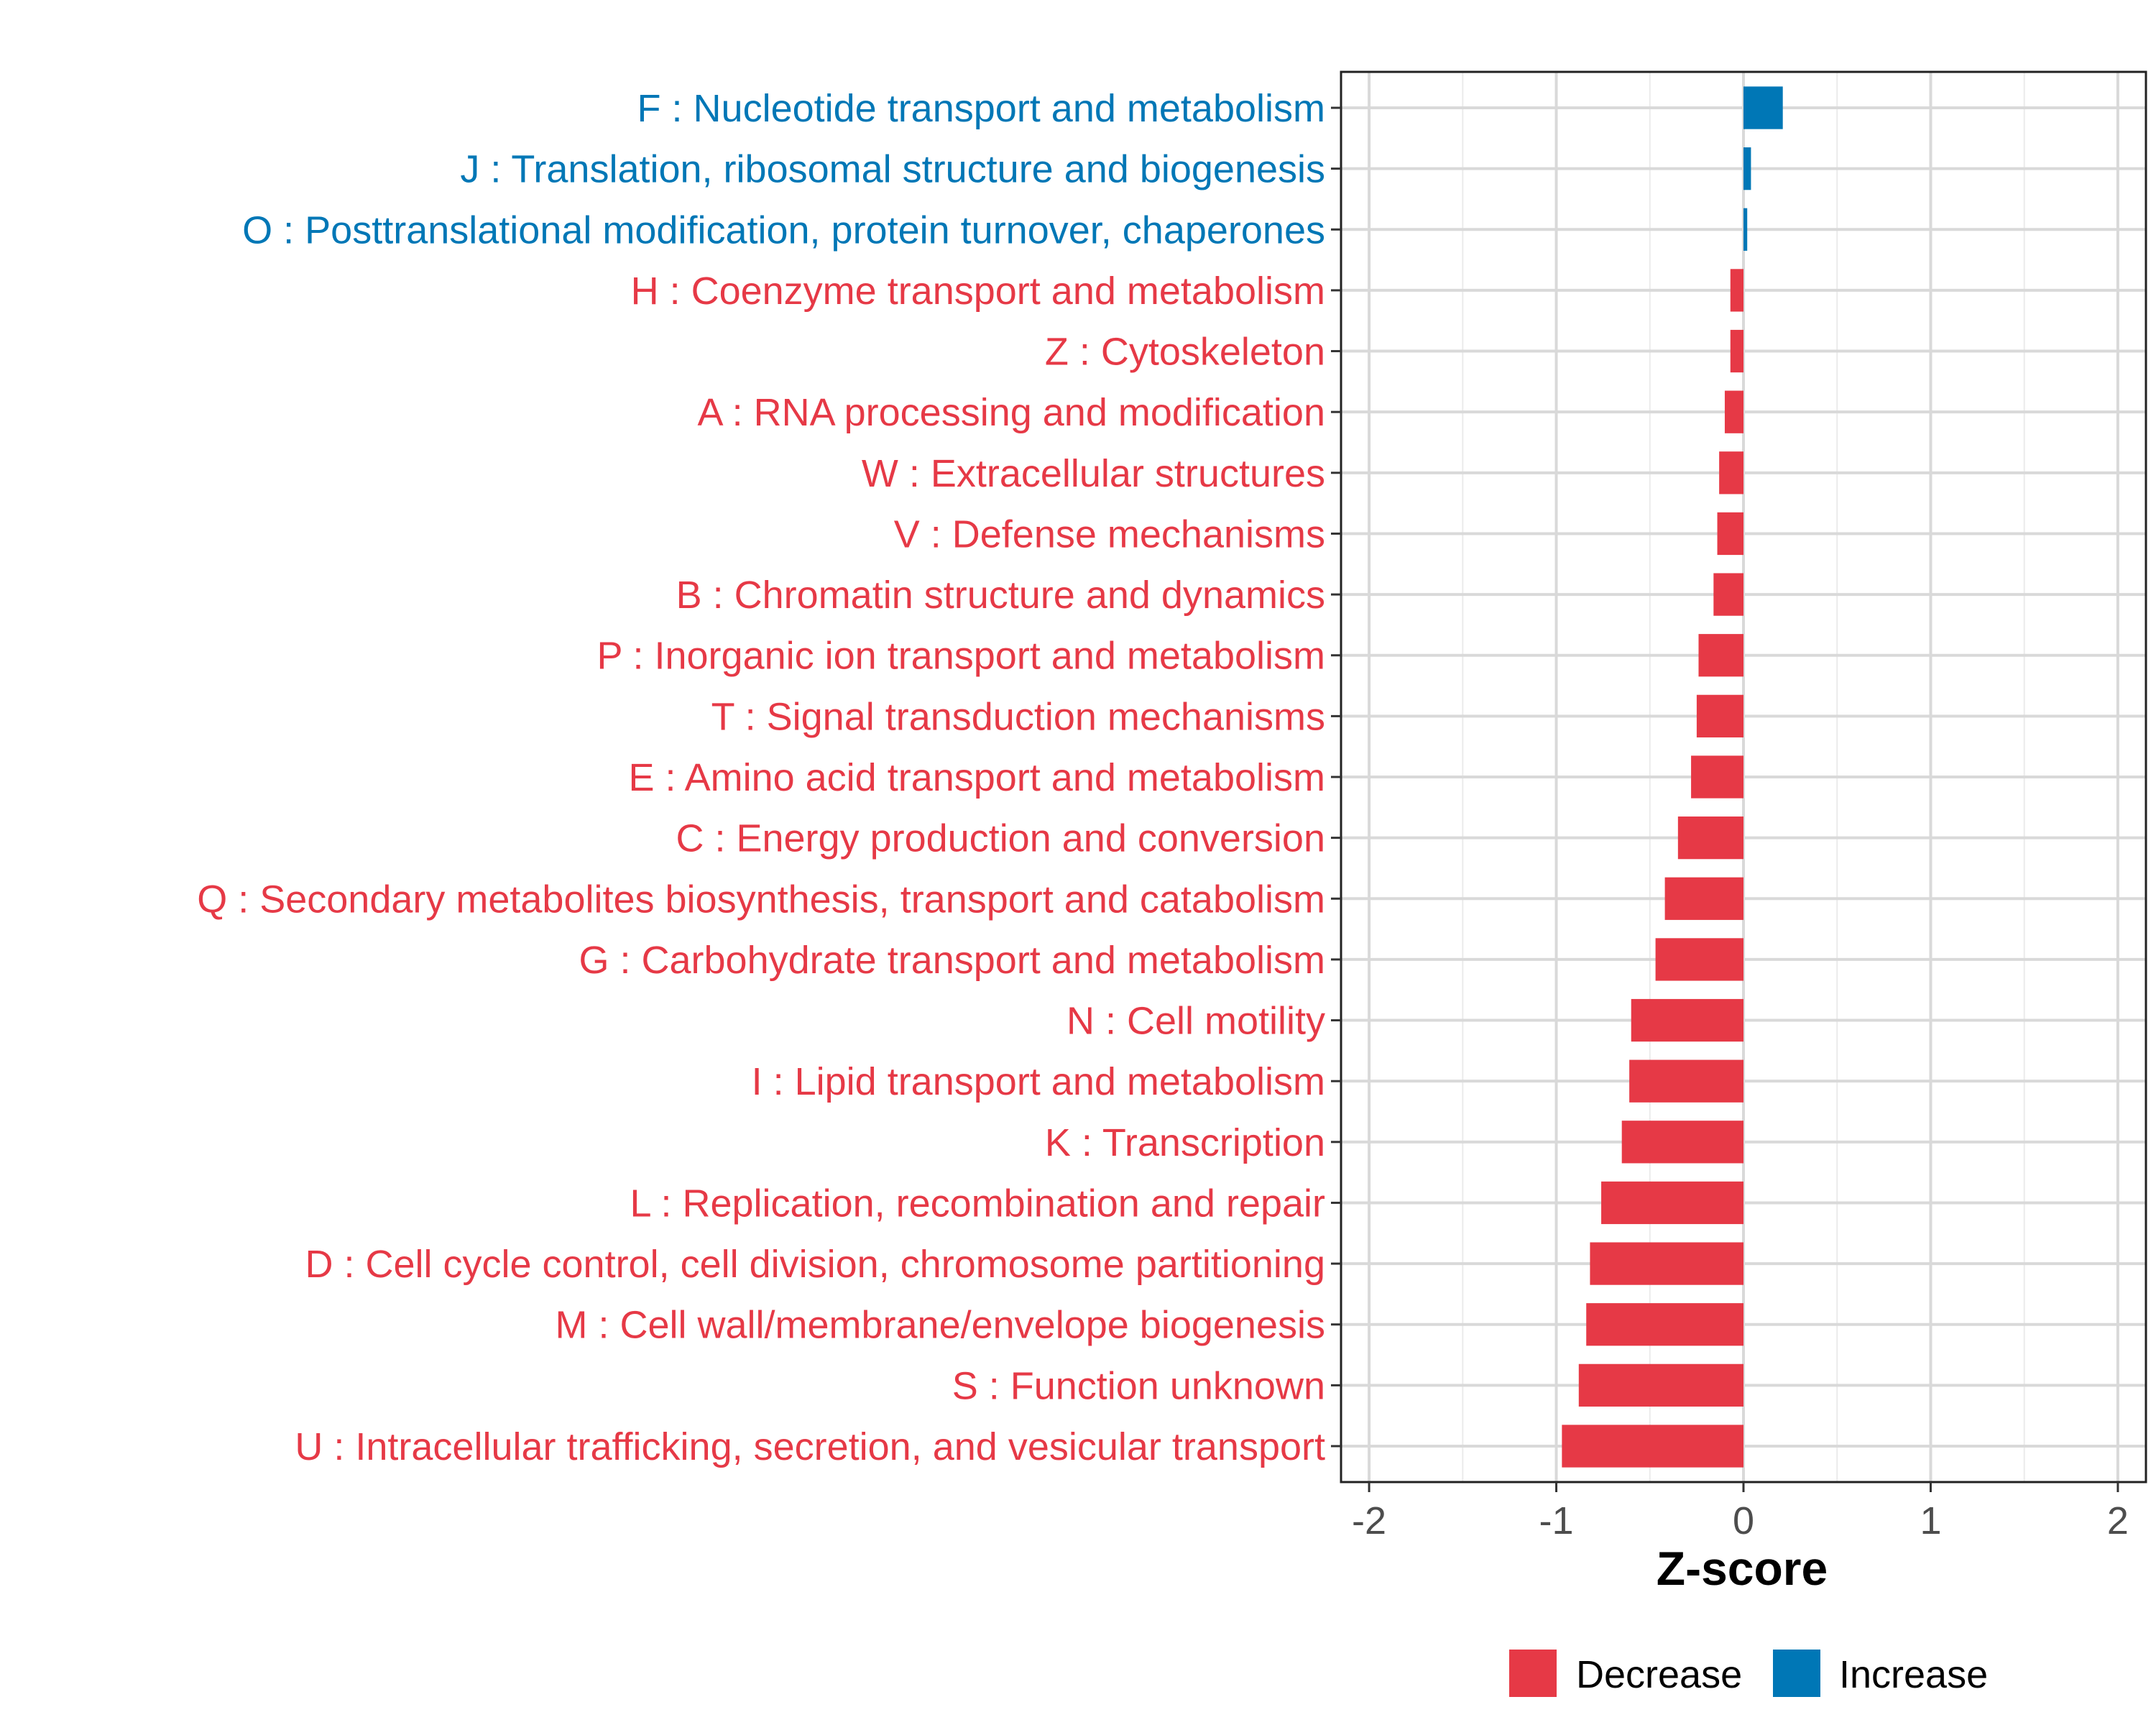 The height and width of the screenshot is (1725, 2156). I want to click on category-label: Z : Cytoskeleton, so click(1185, 352).